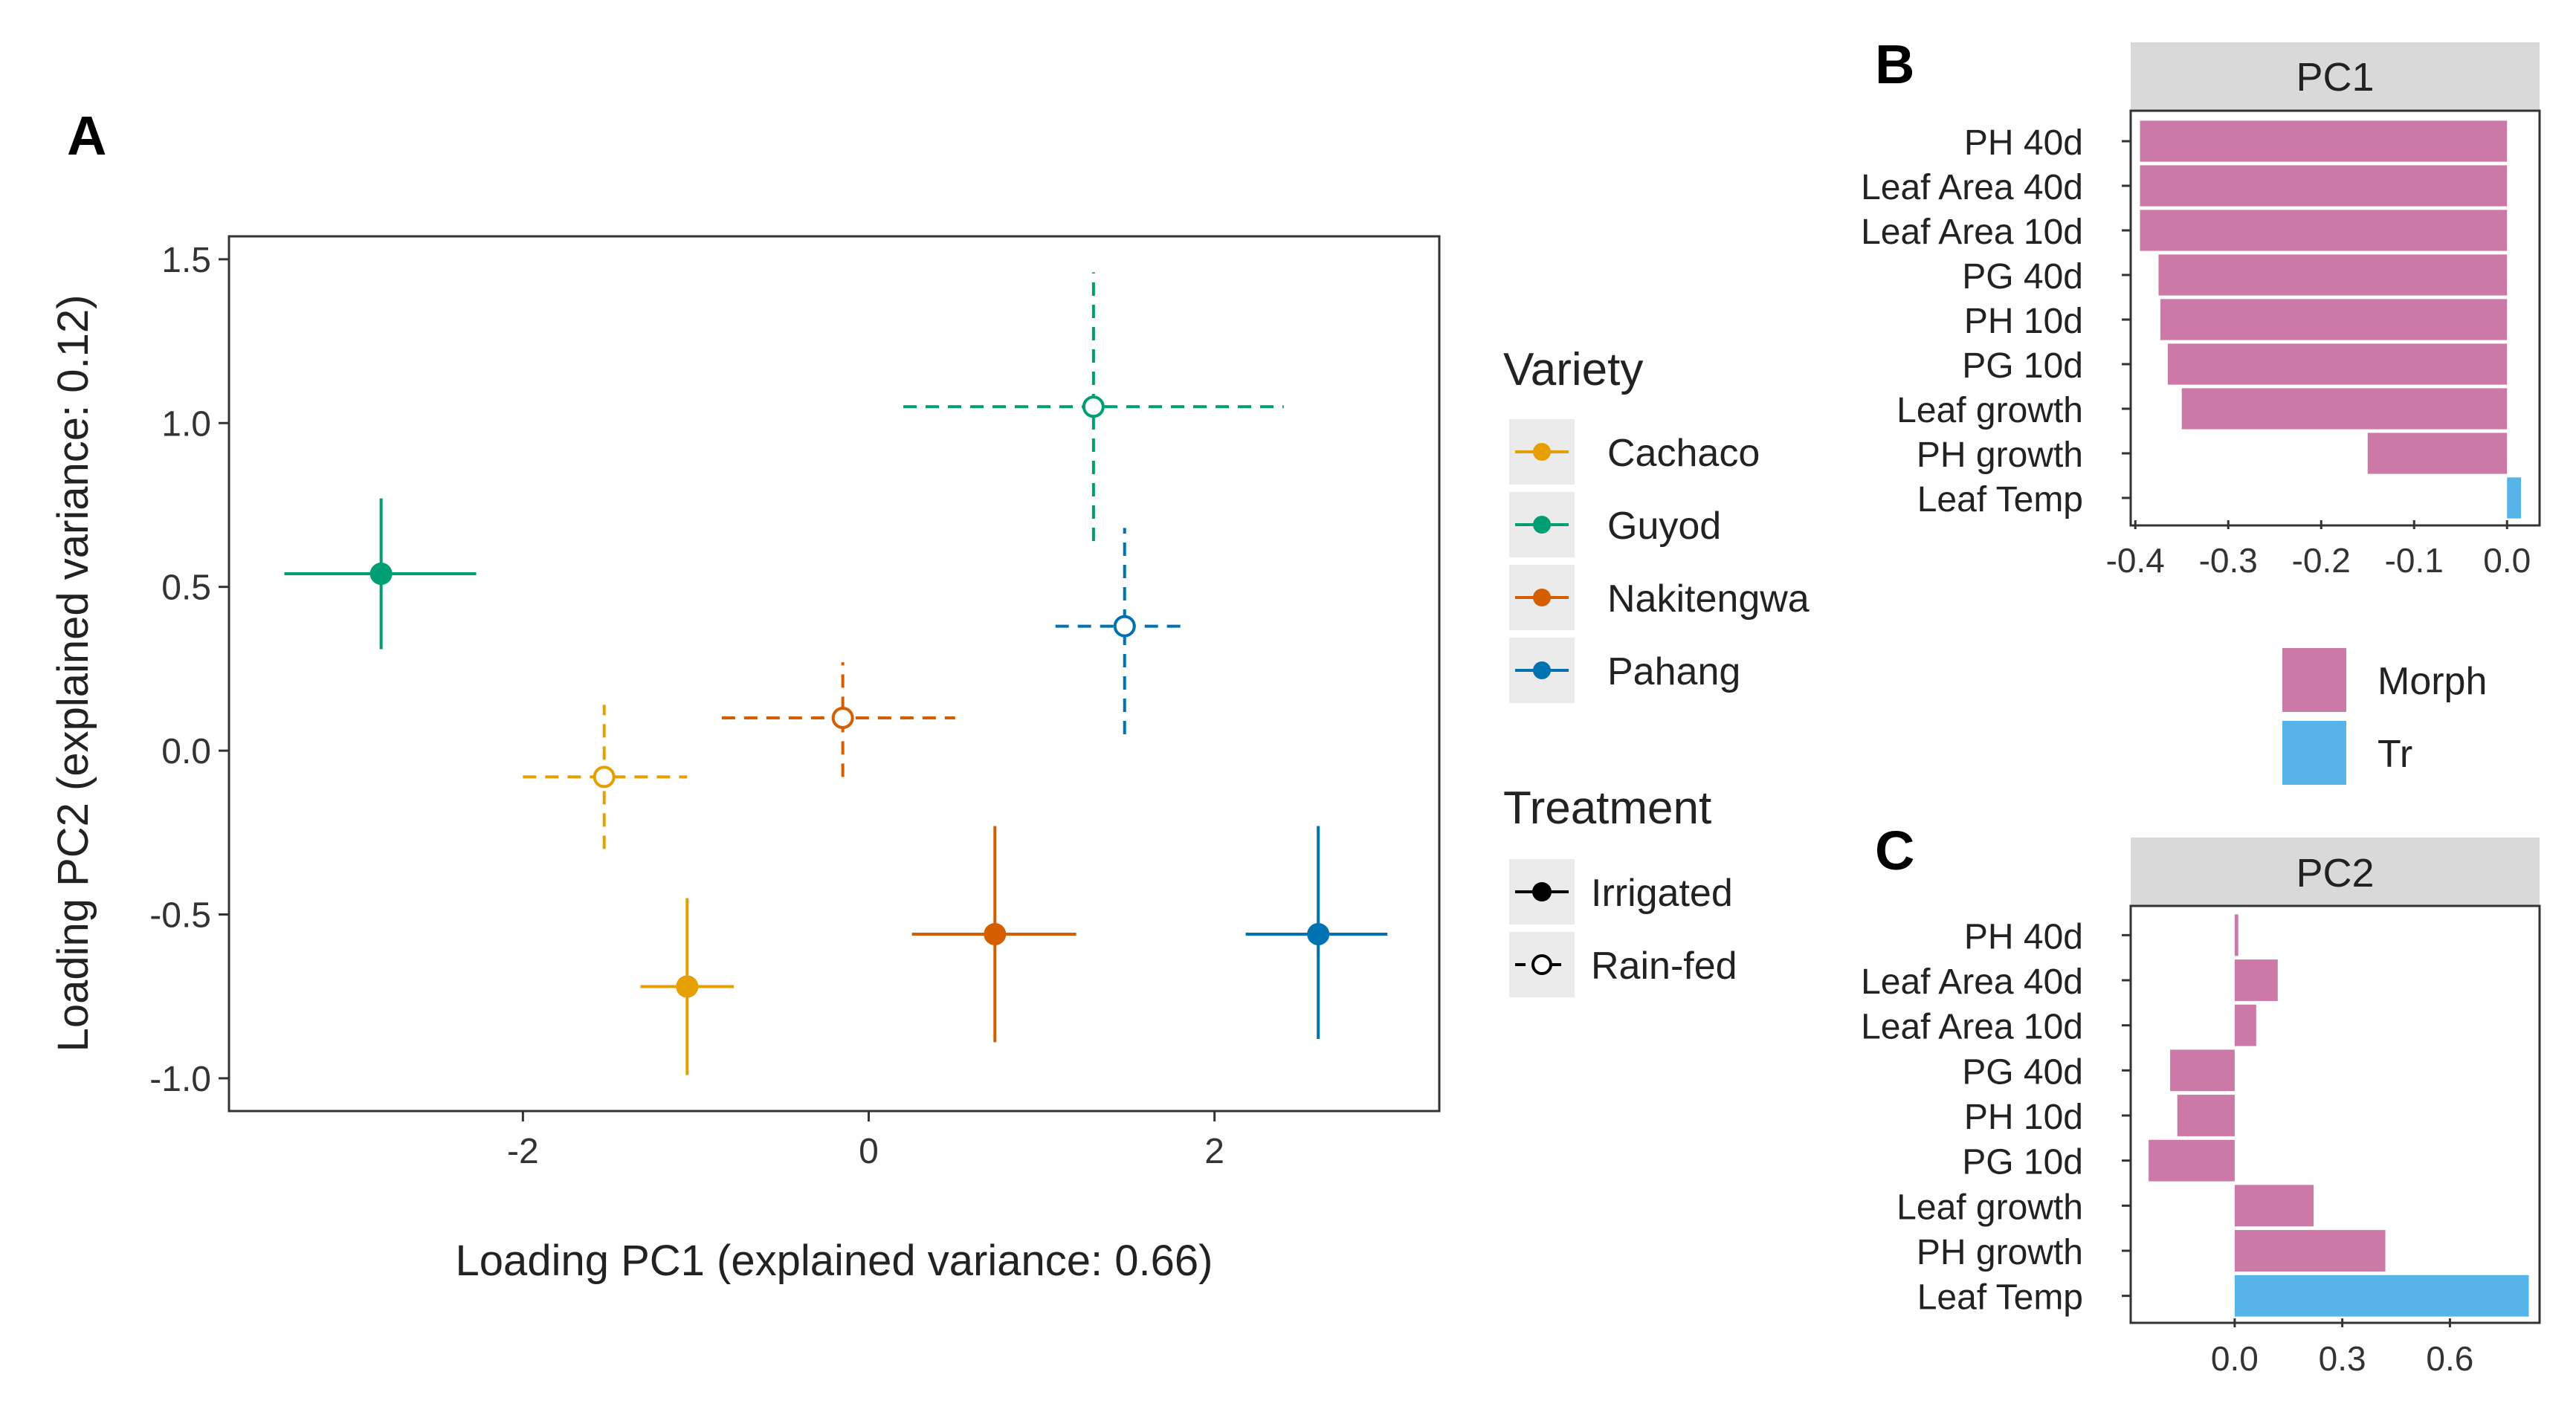 The width and height of the screenshot is (2576, 1415). Describe the element at coordinates (2310, 1251) in the screenshot. I see `panel-c-bar-ph-growth` at that location.